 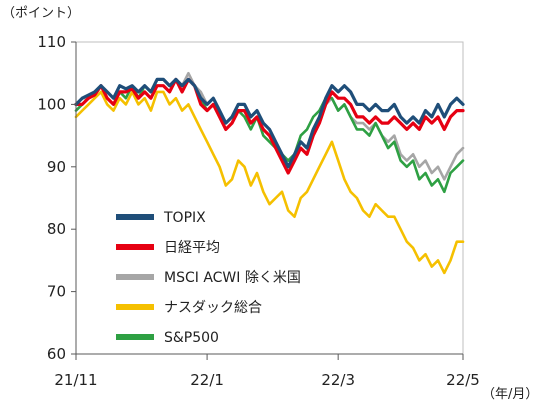 I want to click on x-tick-label-0: 21/11, so click(x=75, y=380).